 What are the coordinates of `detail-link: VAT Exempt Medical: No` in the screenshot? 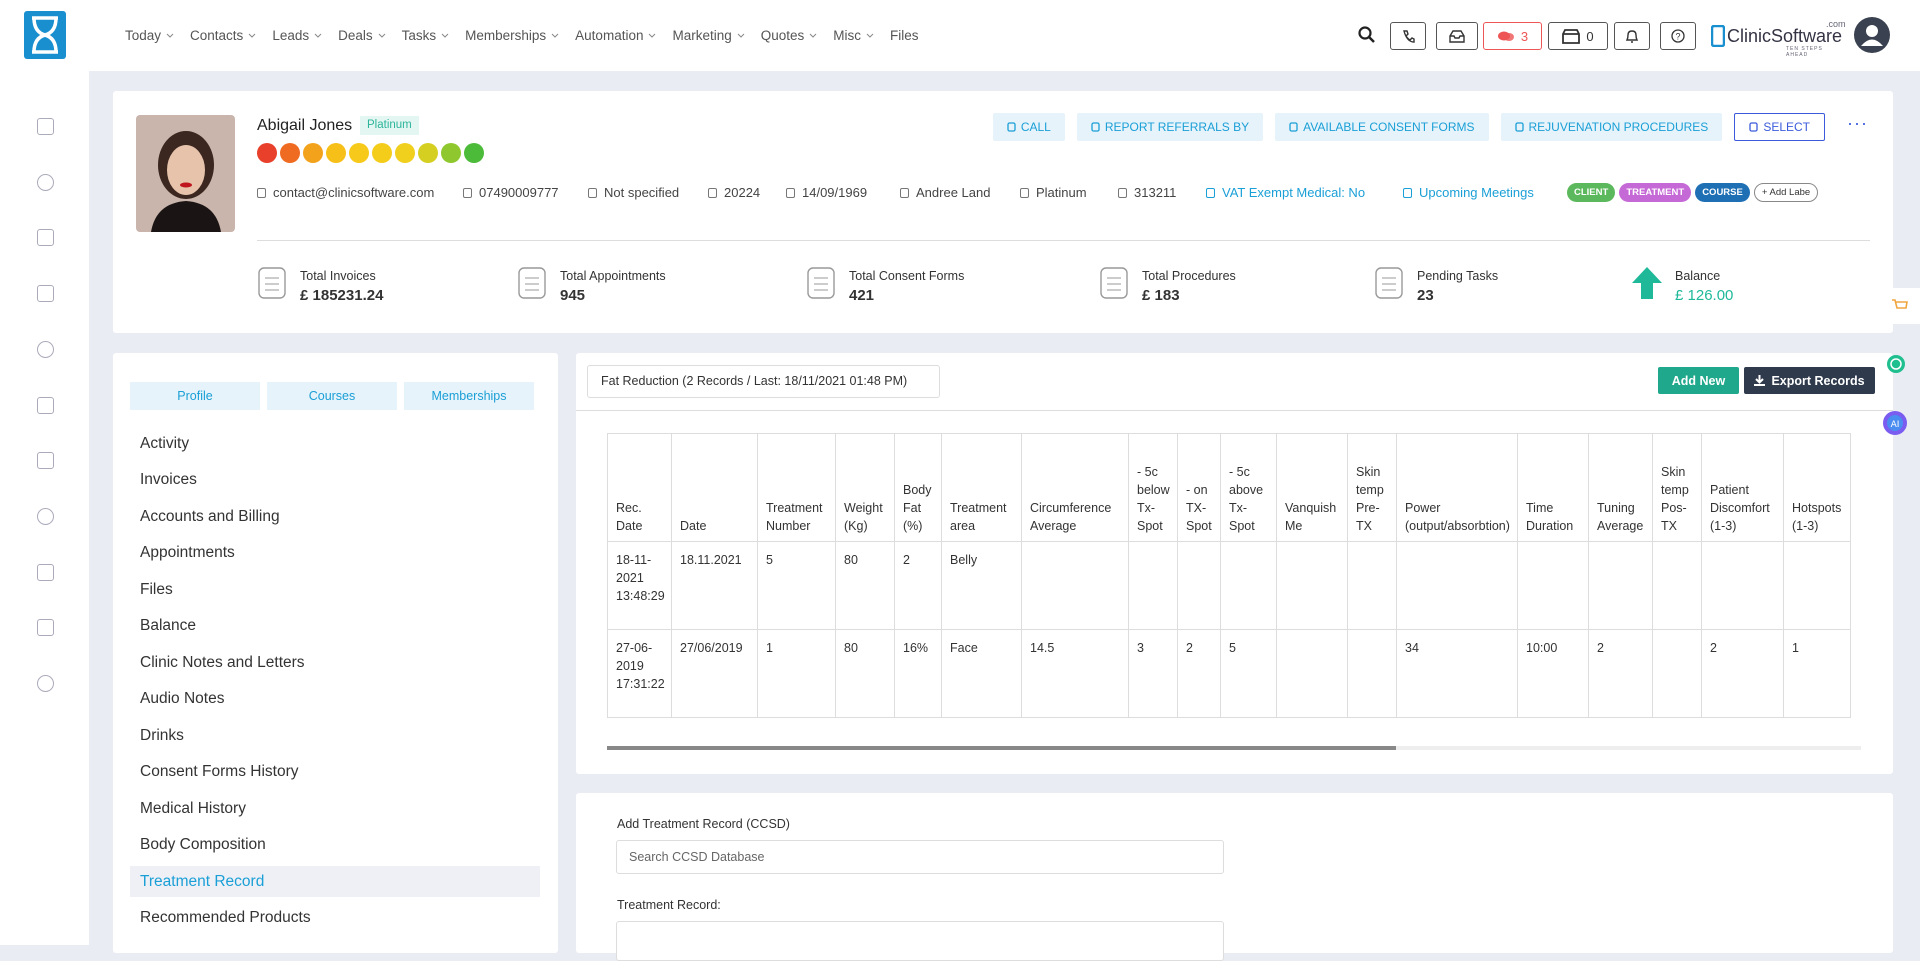 It's located at (1285, 192).